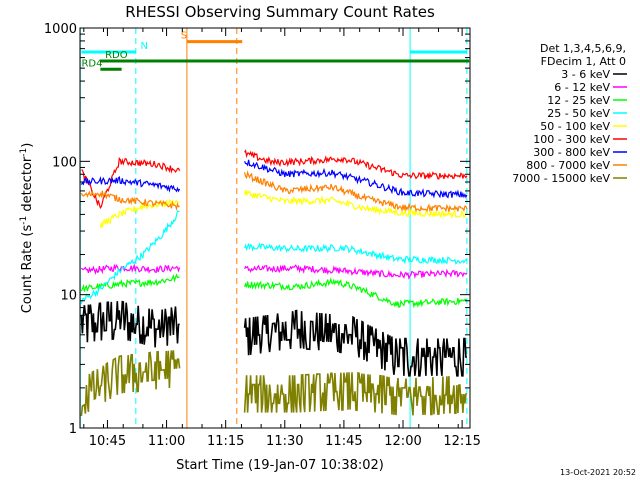  I want to click on legend-header: FDecim 1, Att 0, so click(583, 61).